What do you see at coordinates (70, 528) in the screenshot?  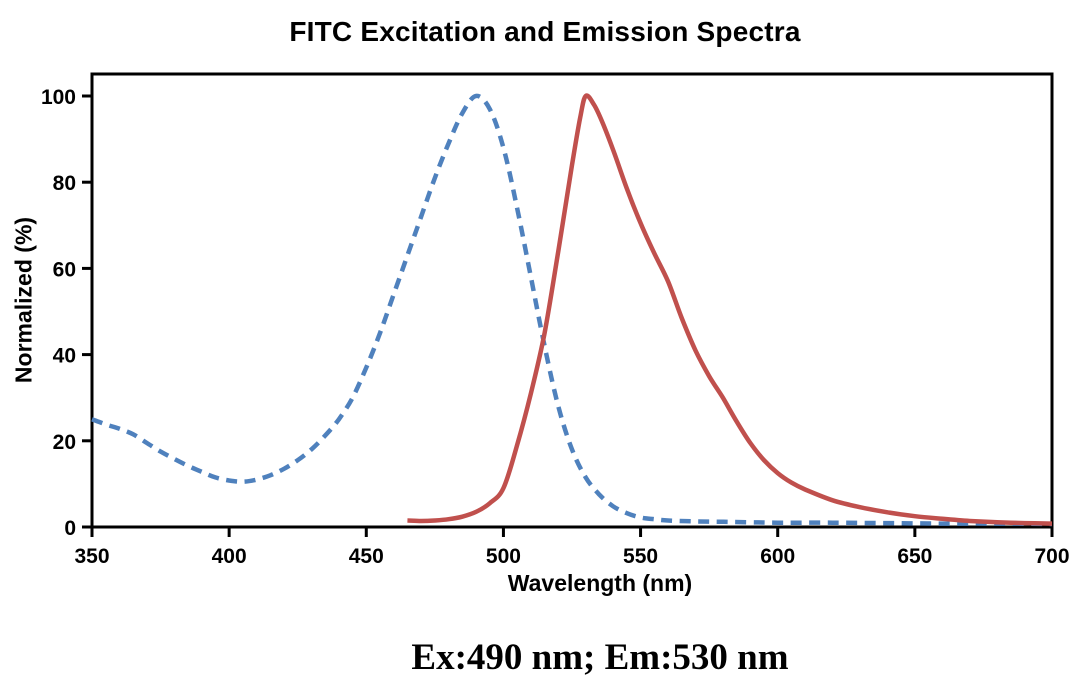 I see `y-tick-label: 0` at bounding box center [70, 528].